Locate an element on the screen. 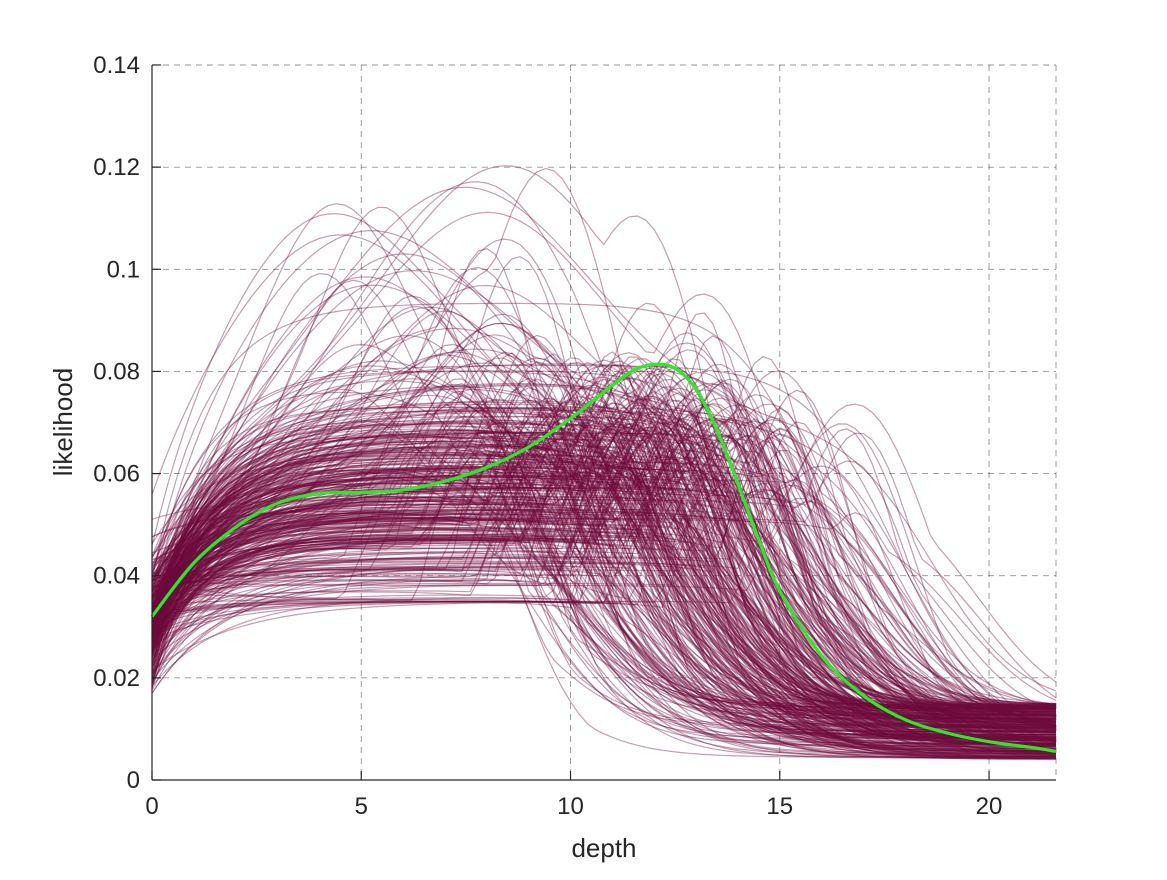  y-tick-label: 0 is located at coordinates (133, 780).